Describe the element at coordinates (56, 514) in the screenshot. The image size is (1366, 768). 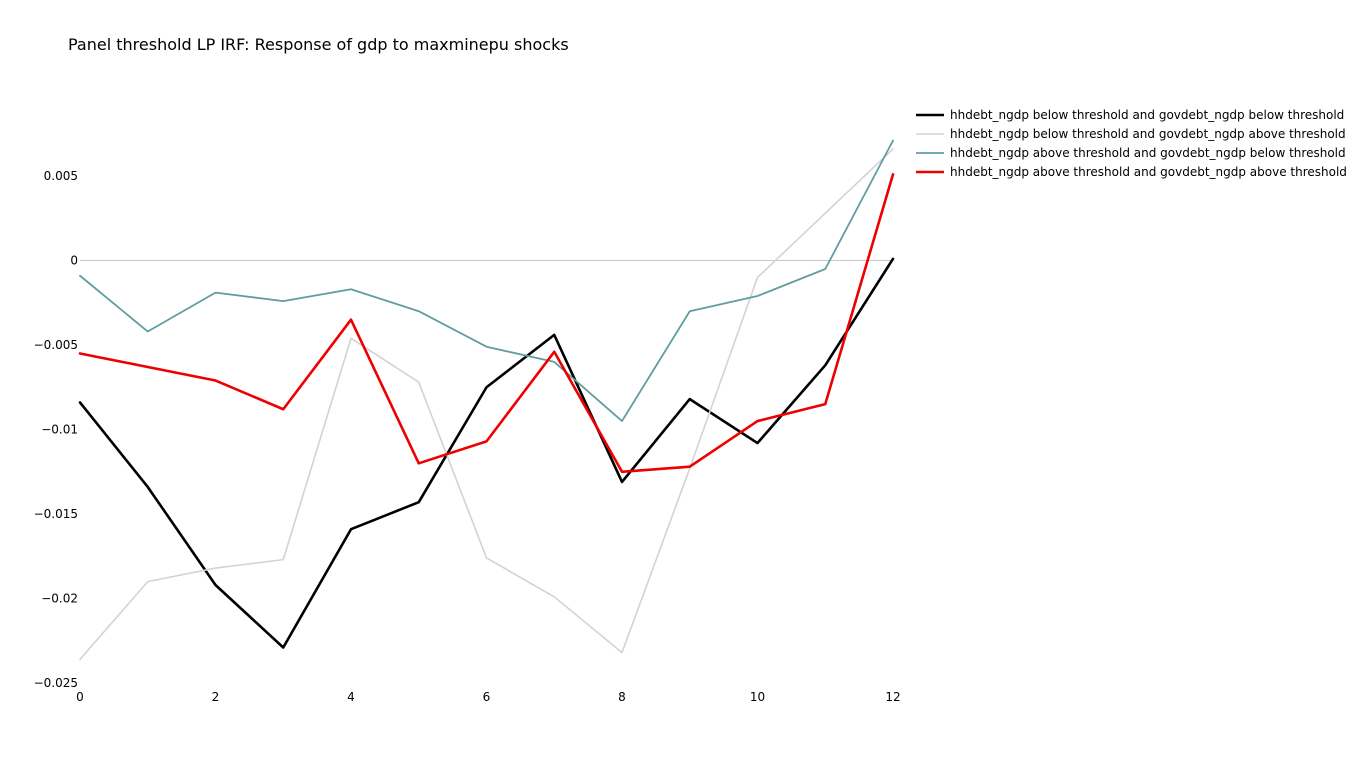
I see `y-tick-label: −0.015` at that location.